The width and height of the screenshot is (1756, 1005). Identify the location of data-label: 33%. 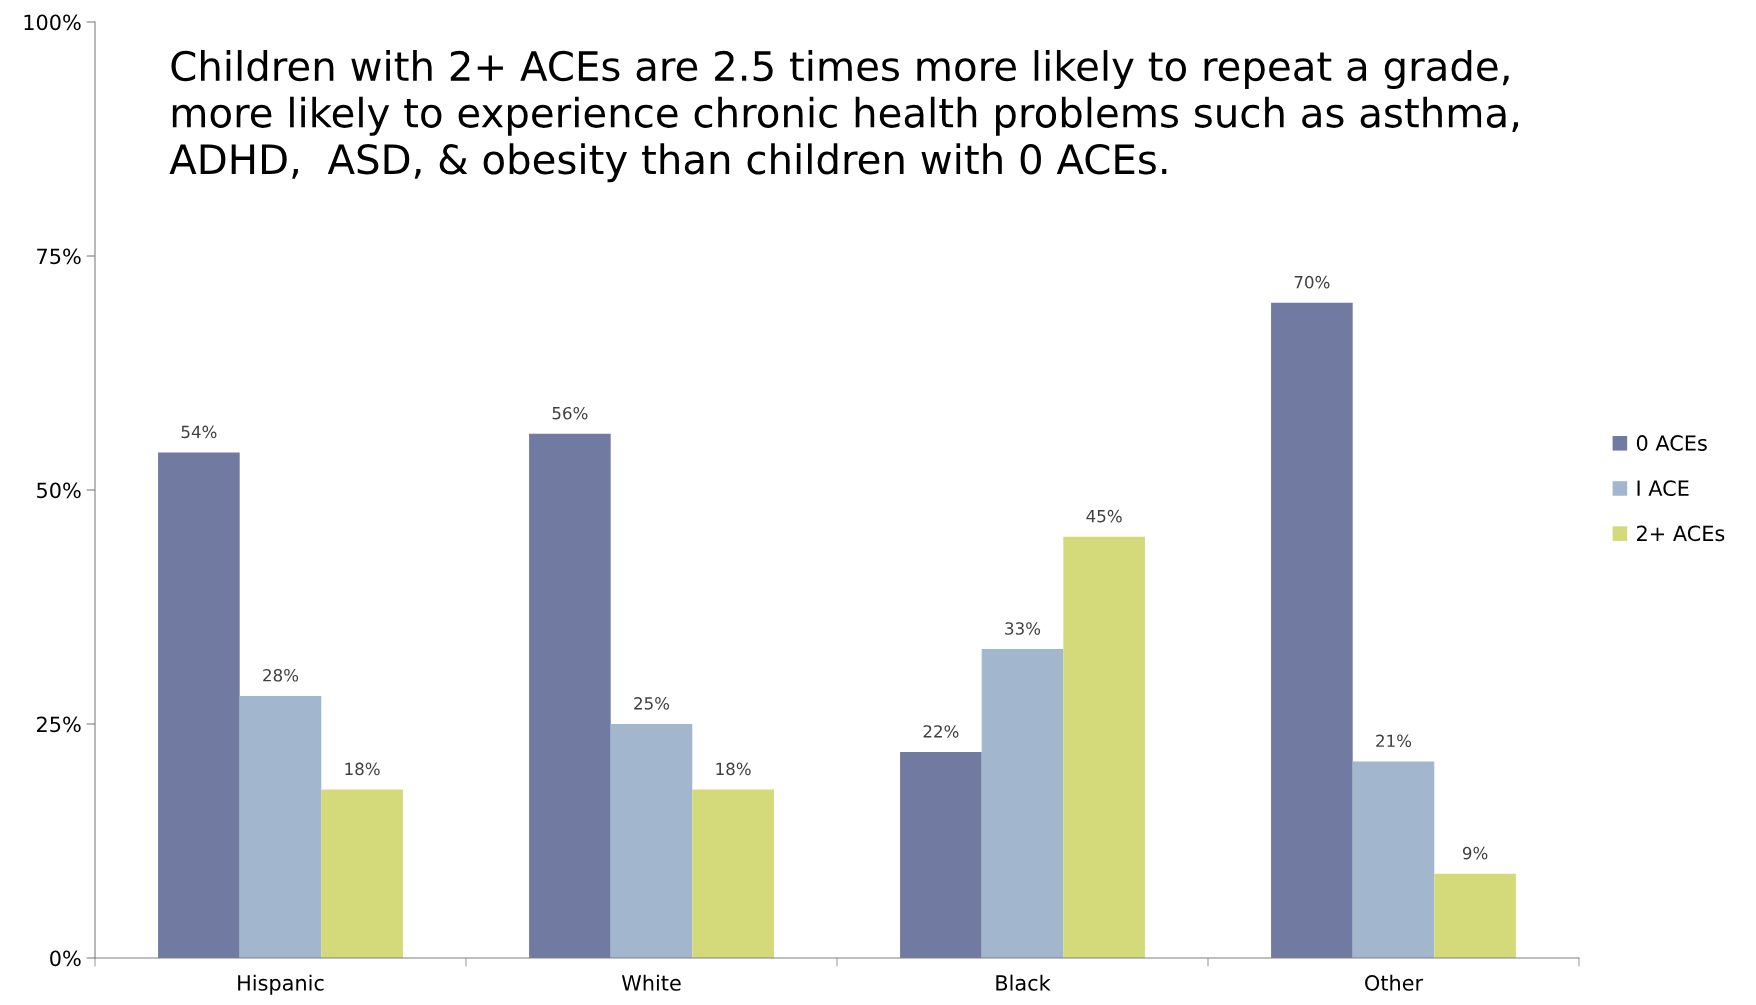
(1023, 628).